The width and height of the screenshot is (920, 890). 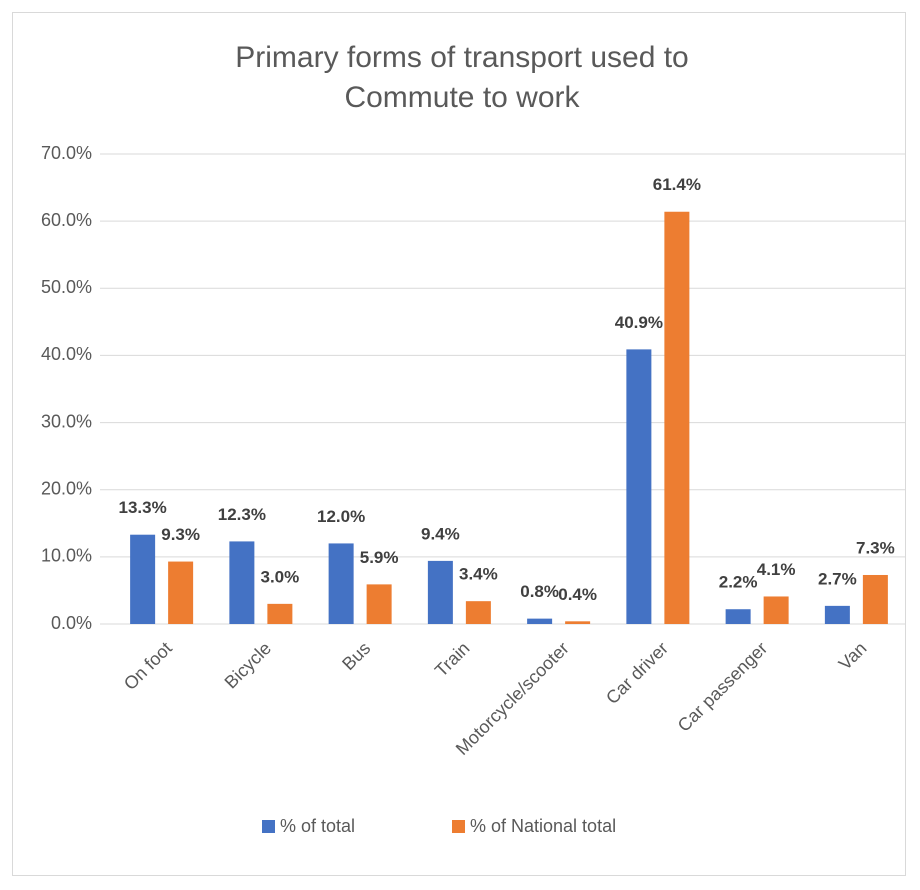 I want to click on data-label: 0.4%, so click(x=577, y=594).